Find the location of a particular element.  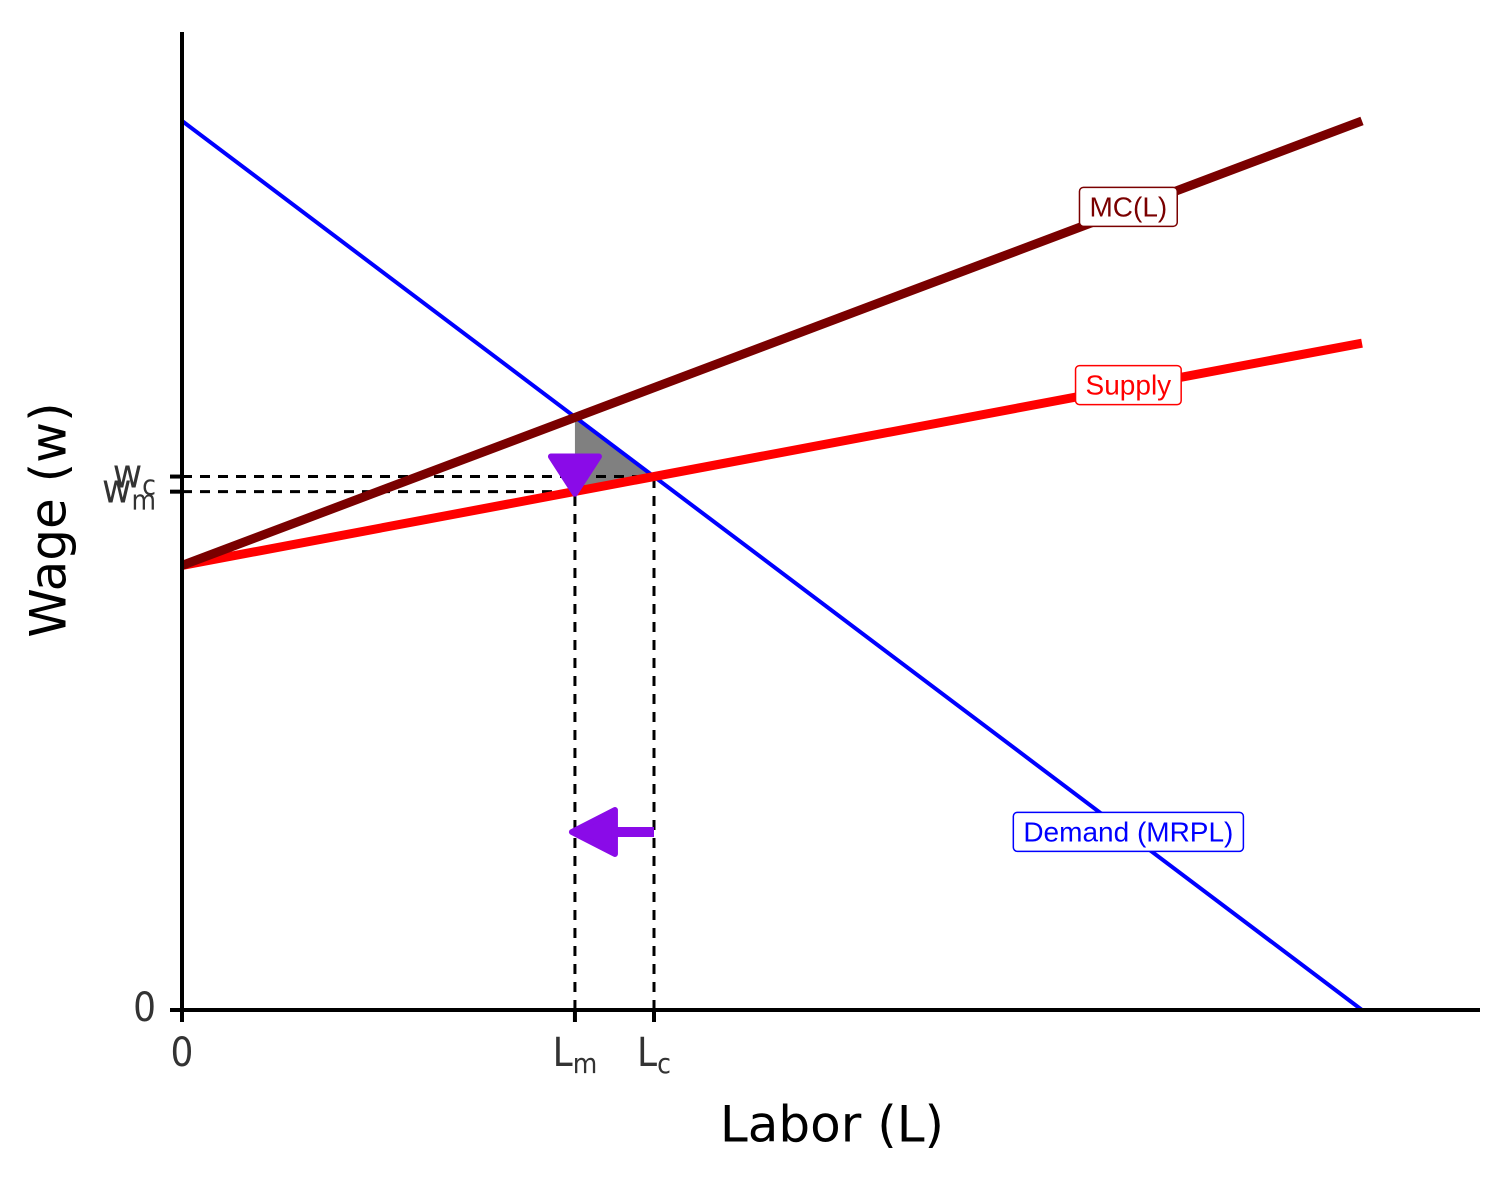

y-tick-label: wm is located at coordinates (129, 492).